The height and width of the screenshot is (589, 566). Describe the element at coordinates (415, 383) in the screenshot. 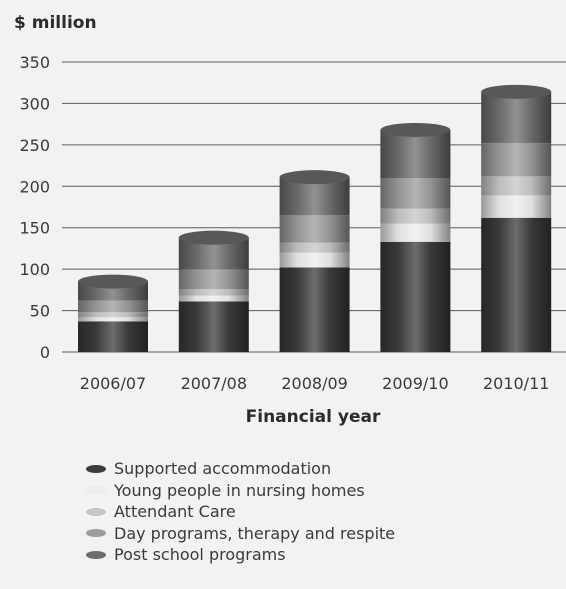

I see `x-tick-label: 2009/10` at that location.